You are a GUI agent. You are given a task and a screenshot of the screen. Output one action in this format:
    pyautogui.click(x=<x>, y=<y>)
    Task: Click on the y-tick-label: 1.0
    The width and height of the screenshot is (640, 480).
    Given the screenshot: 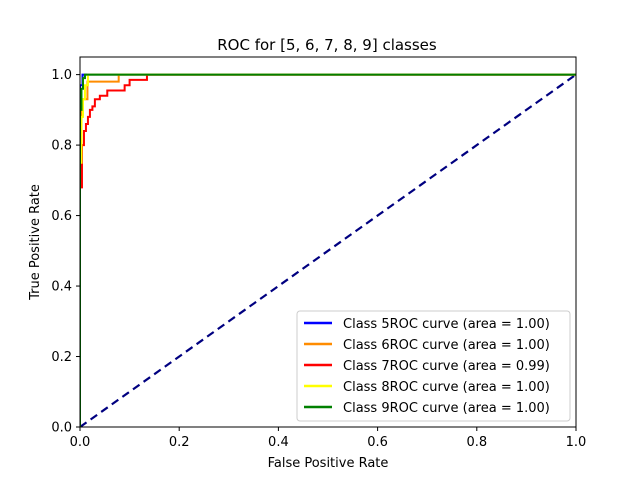 What is the action you would take?
    pyautogui.click(x=61, y=75)
    